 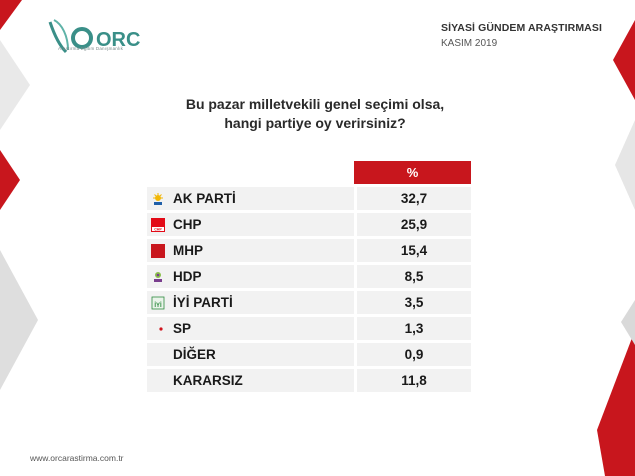 What do you see at coordinates (158, 198) in the screenshot?
I see `akp-logo-icon` at bounding box center [158, 198].